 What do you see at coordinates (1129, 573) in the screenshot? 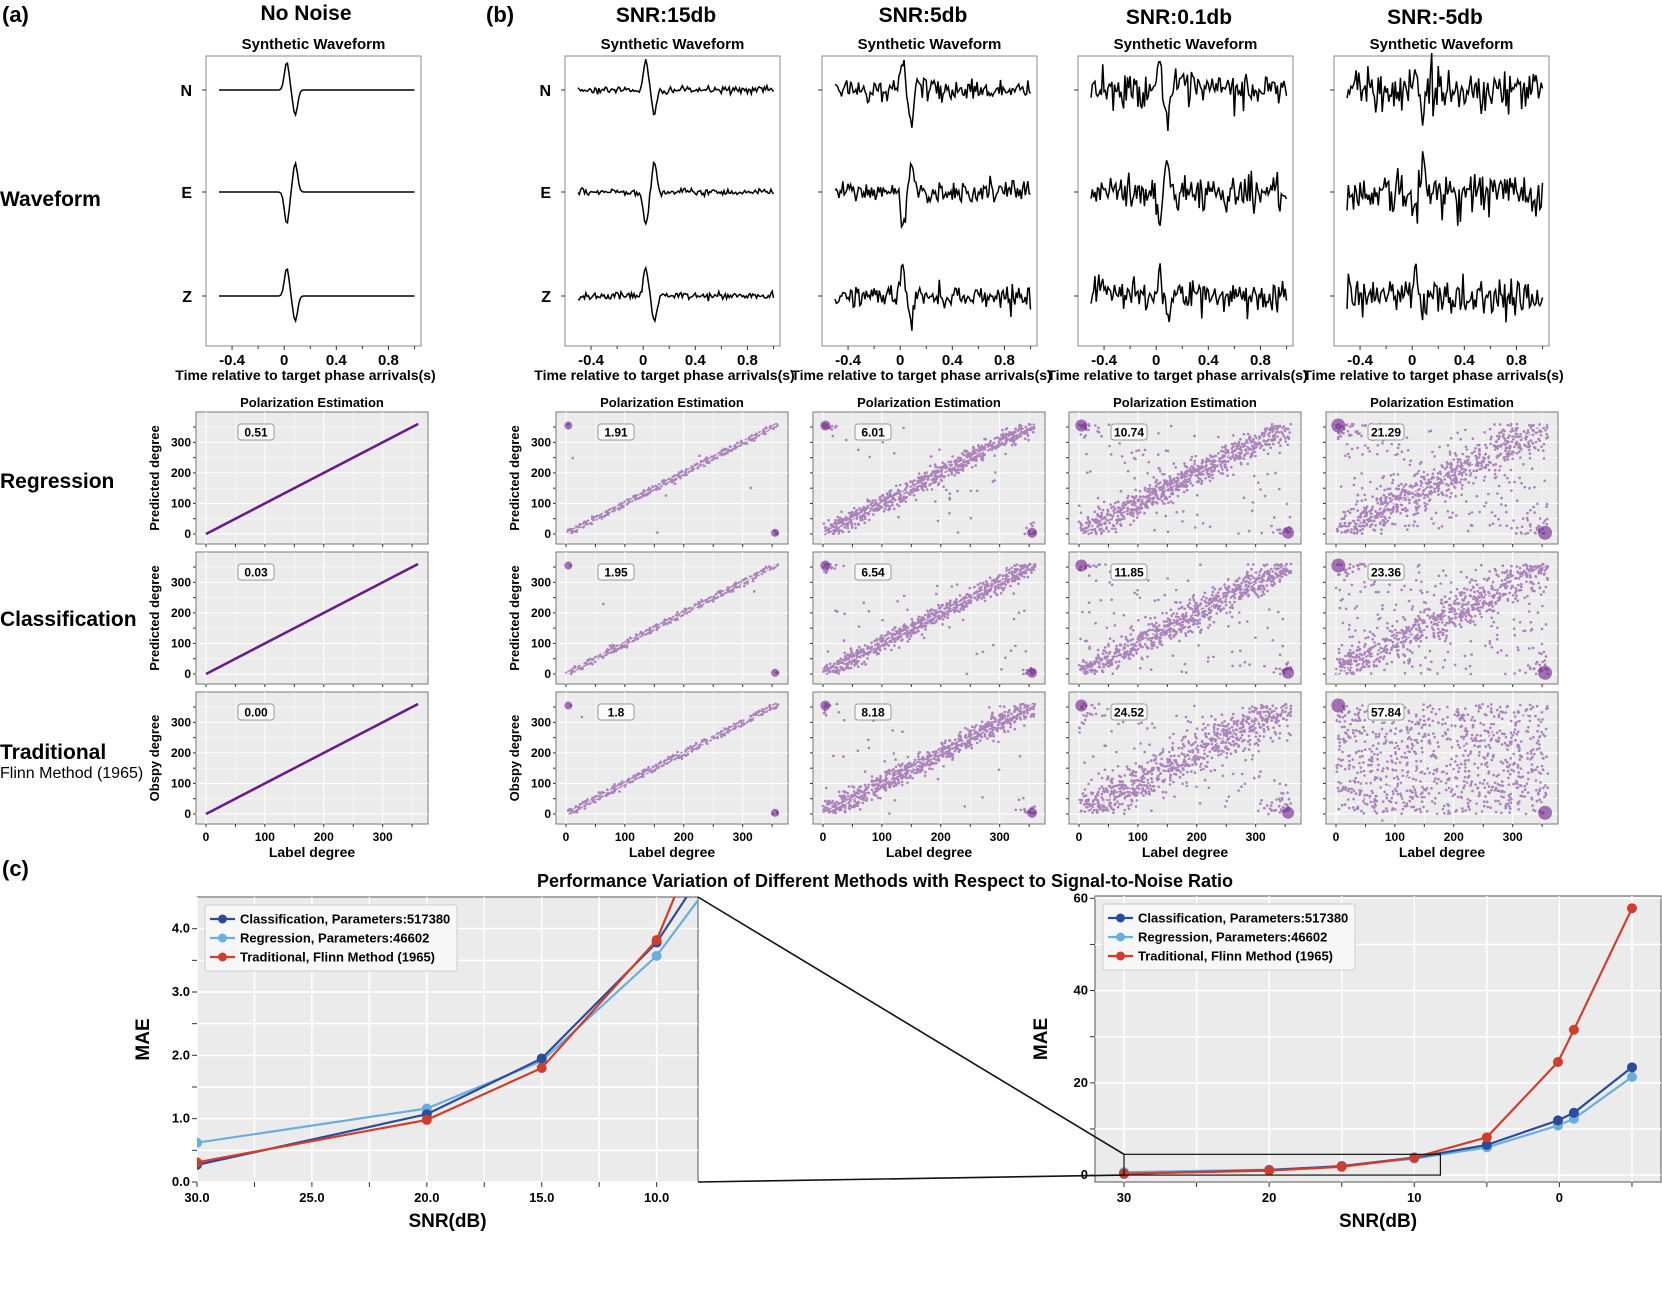
I see `mae-value: 11.85` at bounding box center [1129, 573].